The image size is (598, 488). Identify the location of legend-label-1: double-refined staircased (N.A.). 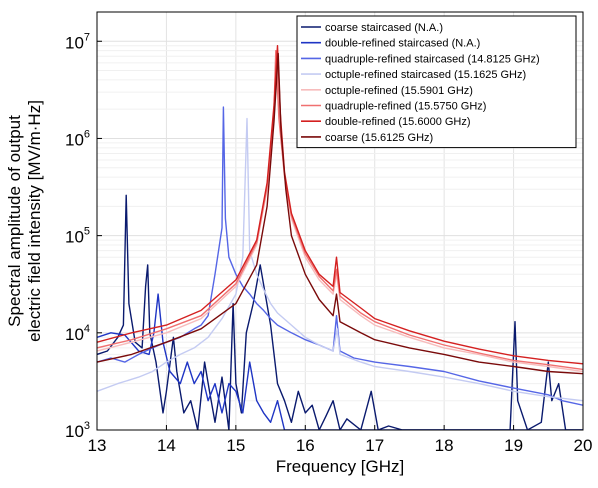
(402, 44).